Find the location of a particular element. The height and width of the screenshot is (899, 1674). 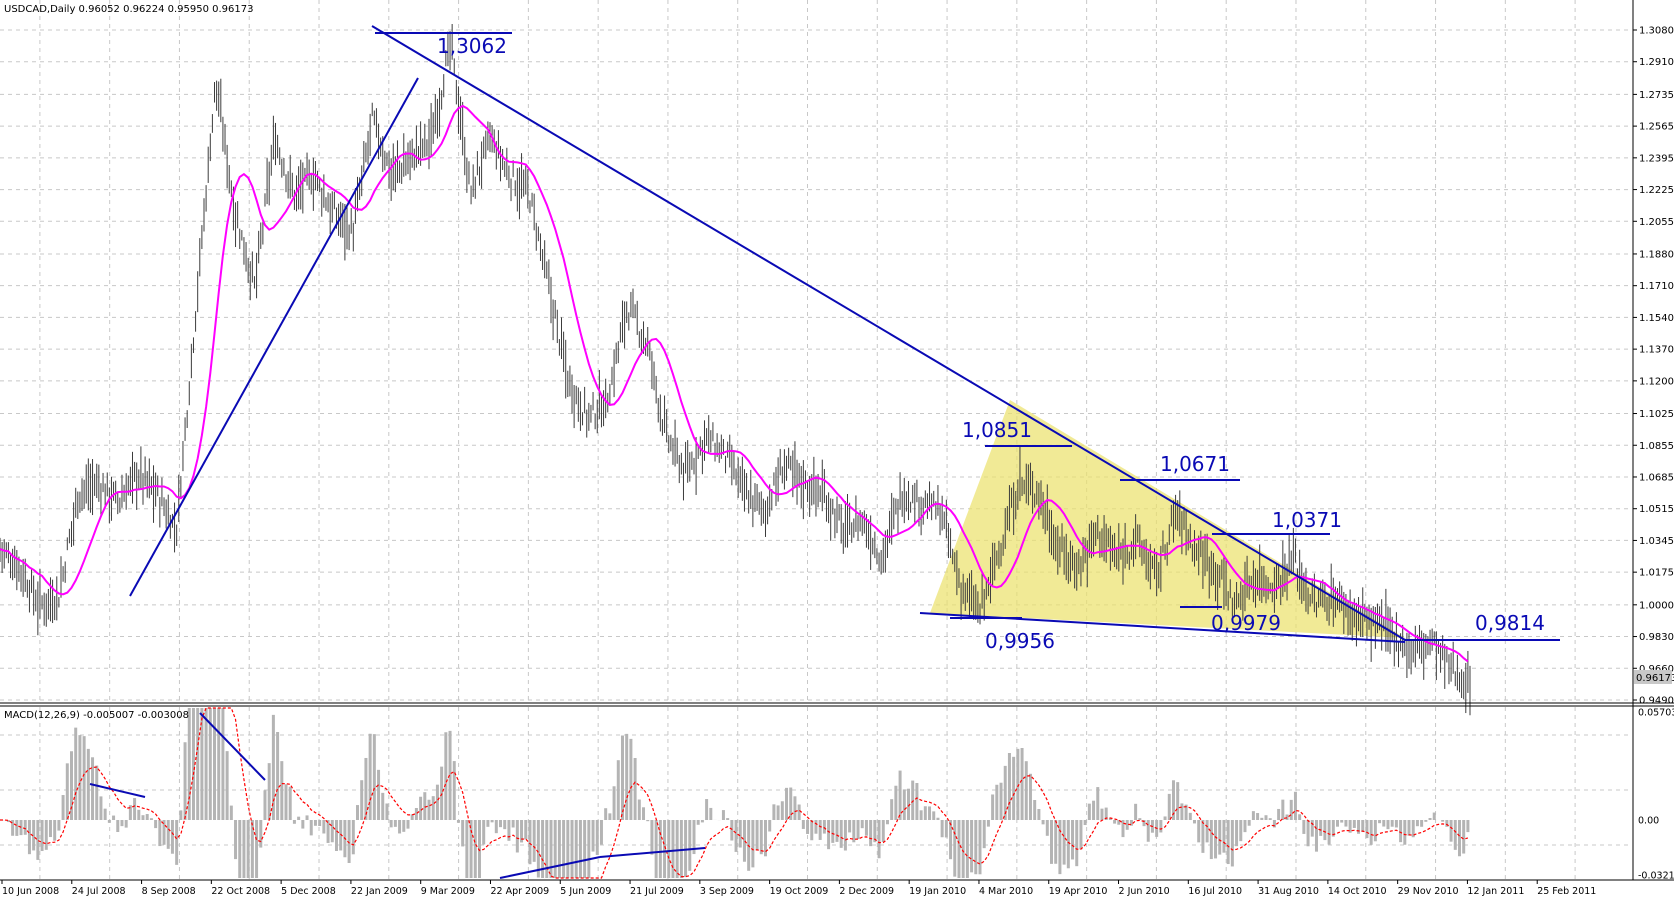

current-price-label: 0.96173 is located at coordinates (1655, 678).